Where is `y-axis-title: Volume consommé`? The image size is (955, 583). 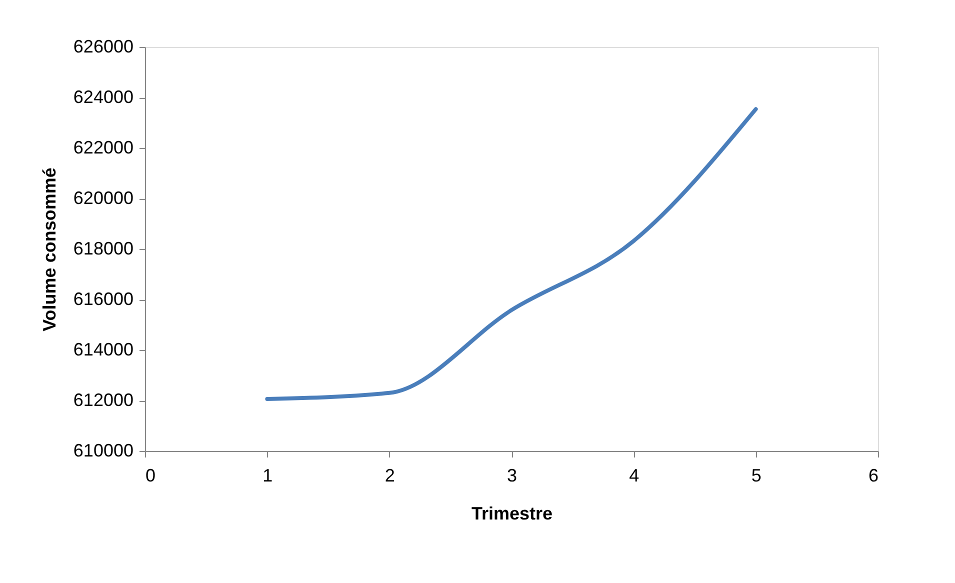 y-axis-title: Volume consommé is located at coordinates (49, 250).